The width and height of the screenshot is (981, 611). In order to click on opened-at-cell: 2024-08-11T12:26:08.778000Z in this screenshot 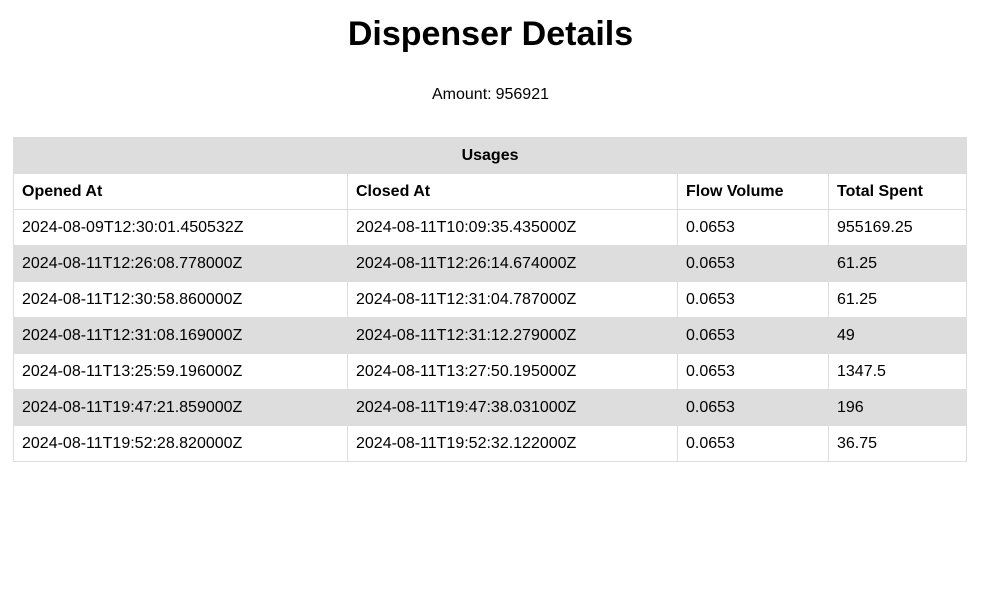, I will do `click(180, 263)`.